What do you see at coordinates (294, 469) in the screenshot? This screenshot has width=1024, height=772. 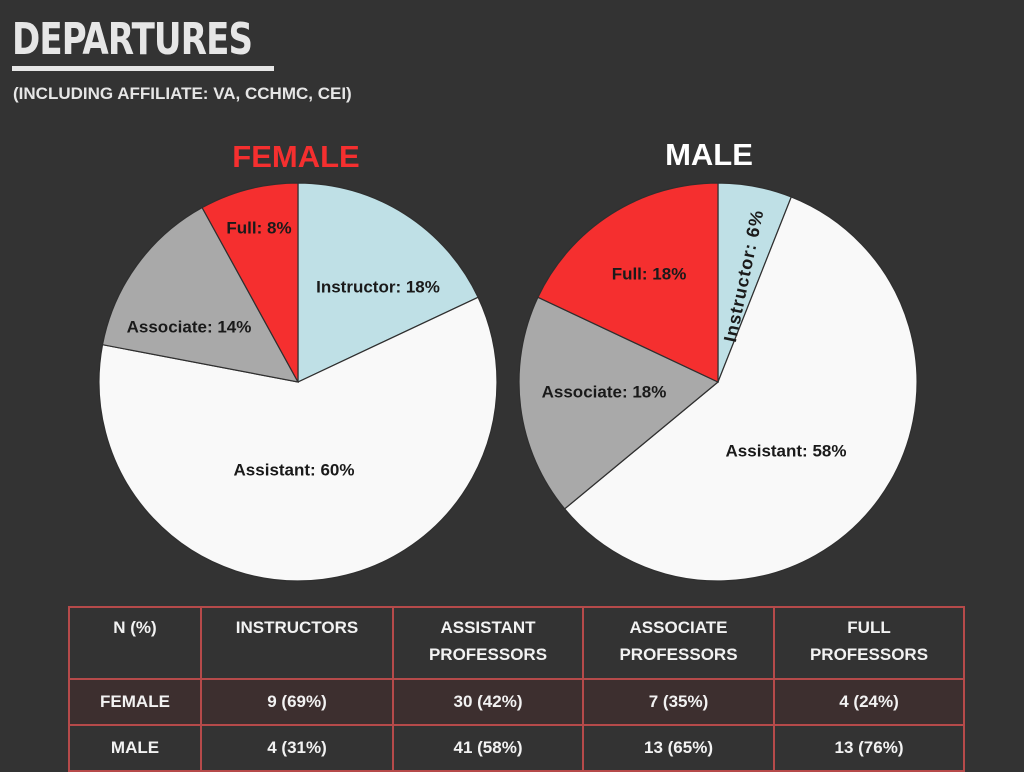 I see `slice-label-assistant: Assistant: 60%` at bounding box center [294, 469].